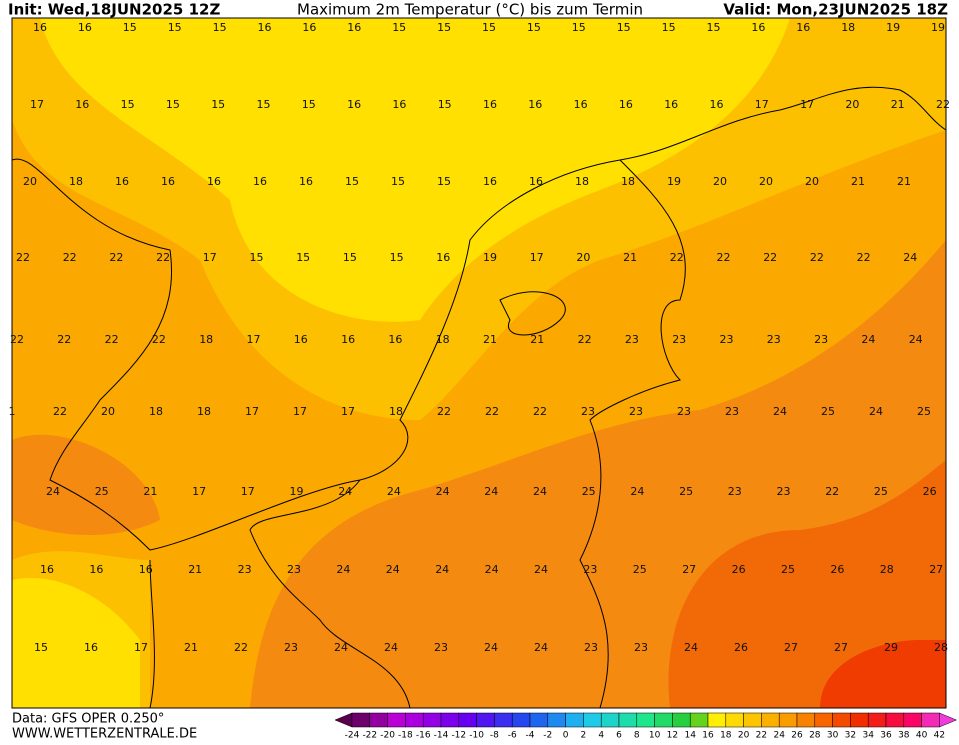 The image size is (959, 745). Describe the element at coordinates (88, 719) in the screenshot. I see `data-source: Data: GFS OPER 0.250°` at that location.